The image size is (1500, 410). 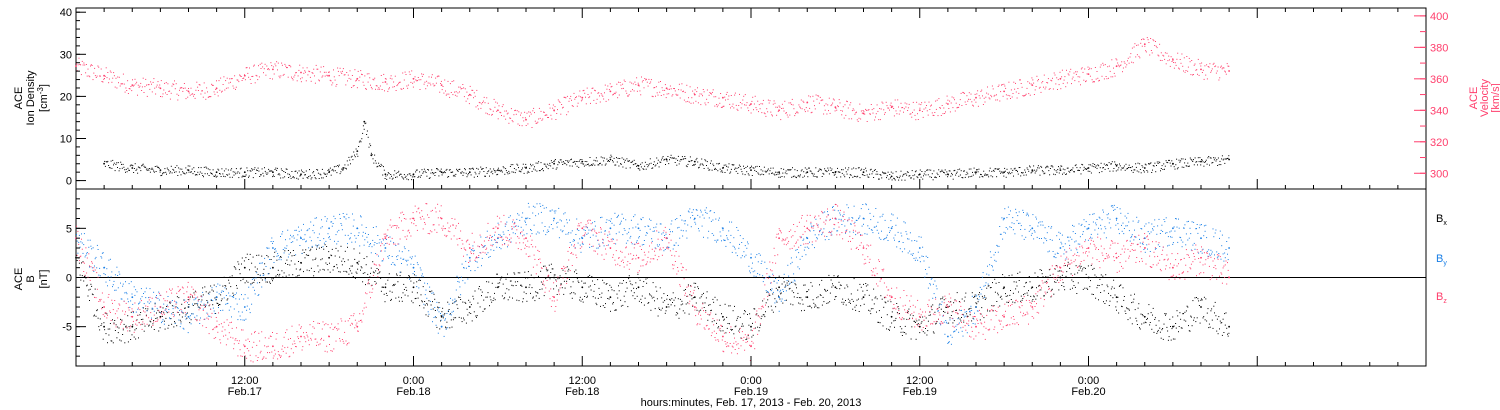 What do you see at coordinates (329, 75) in the screenshot?
I see `velocity-point` at bounding box center [329, 75].